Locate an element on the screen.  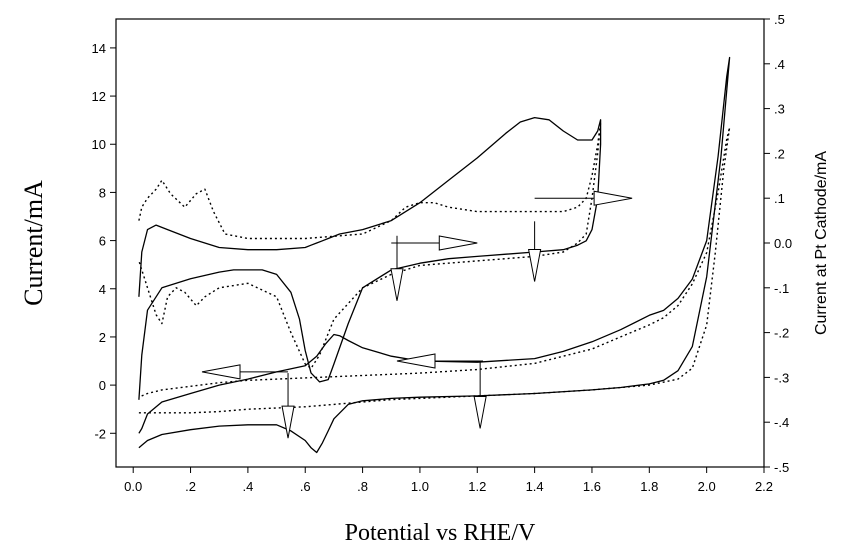
y2-tick-label: .3 is located at coordinates (779, 109).